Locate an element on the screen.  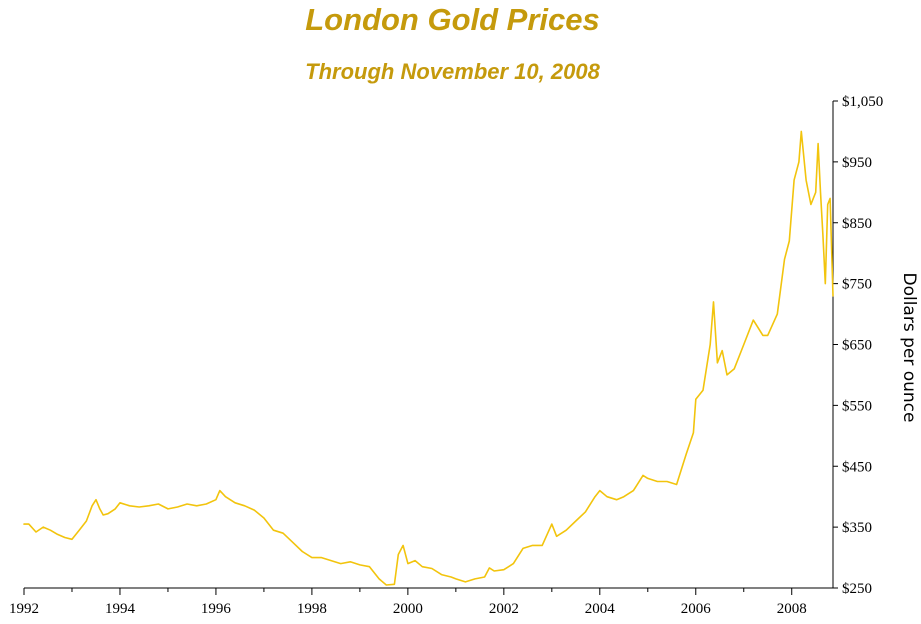
y-tick-label: $250 is located at coordinates (857, 589).